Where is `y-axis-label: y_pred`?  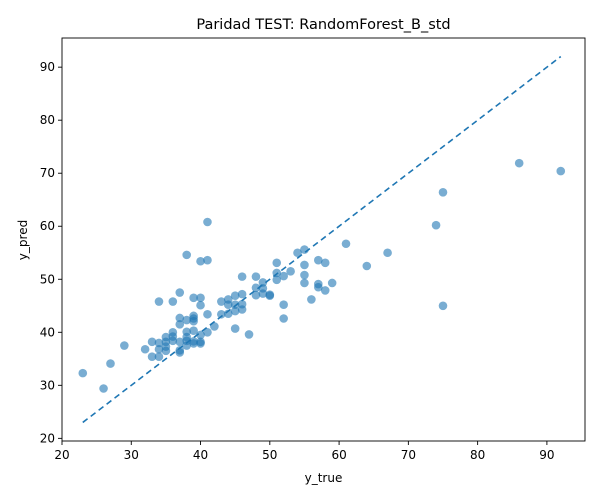 y-axis-label: y_pred is located at coordinates (23, 240).